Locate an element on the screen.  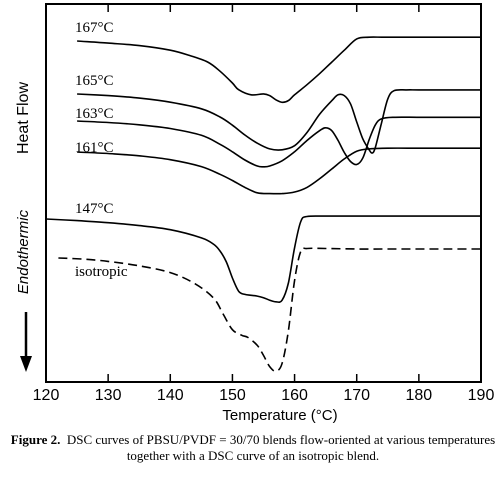
dsc-curve-165c is located at coordinates (279, 121).